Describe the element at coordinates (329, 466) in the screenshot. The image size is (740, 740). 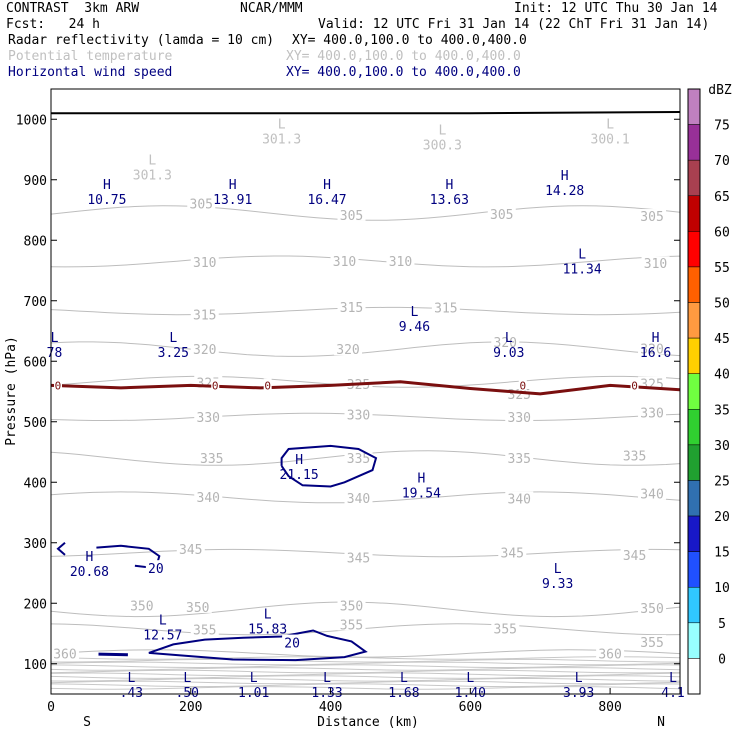
I see `wind-contour` at that location.